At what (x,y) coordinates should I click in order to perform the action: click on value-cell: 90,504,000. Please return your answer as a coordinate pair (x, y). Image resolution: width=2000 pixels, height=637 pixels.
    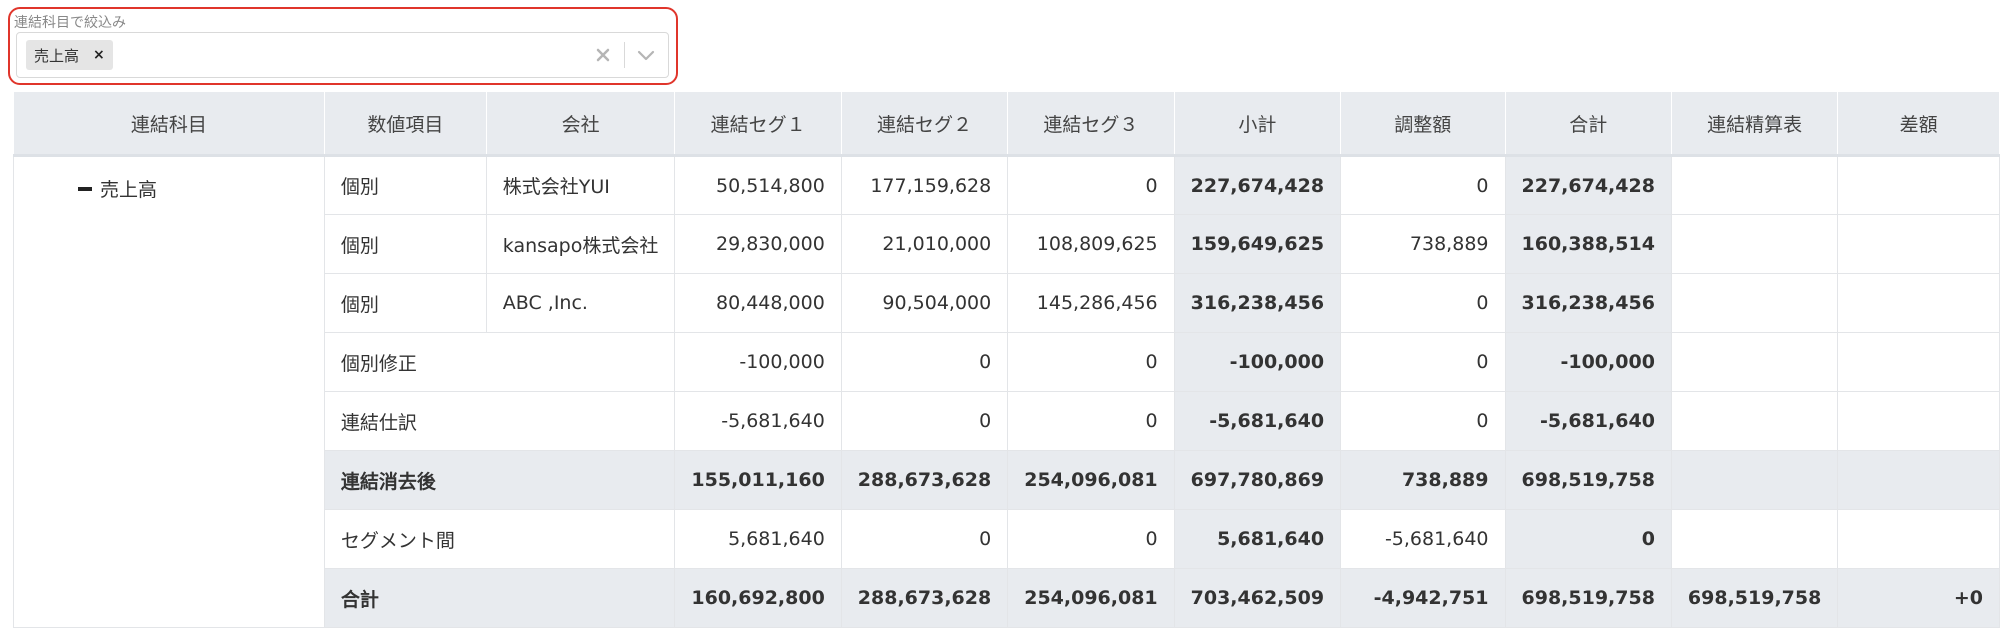
    Looking at the image, I should click on (924, 303).